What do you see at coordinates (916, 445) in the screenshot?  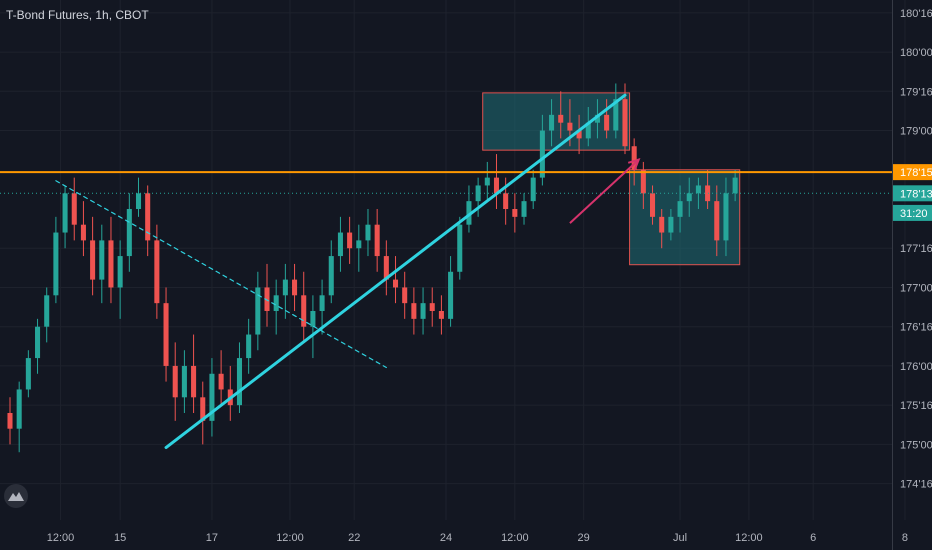 I see `y-tick-label: 175'00` at bounding box center [916, 445].